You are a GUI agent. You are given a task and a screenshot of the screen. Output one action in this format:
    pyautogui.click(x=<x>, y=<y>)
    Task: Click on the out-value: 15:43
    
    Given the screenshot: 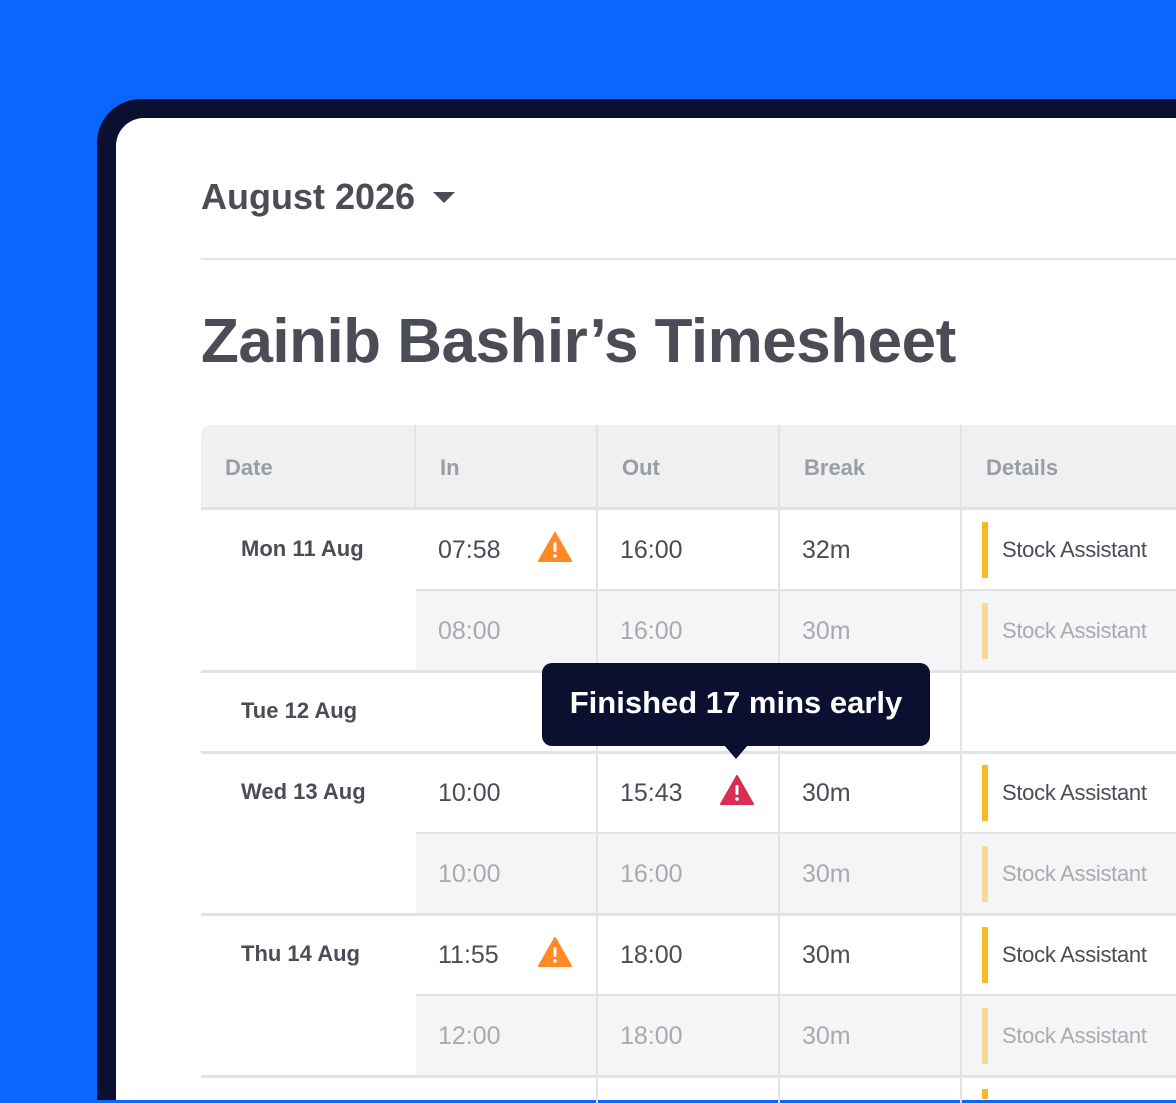 What is the action you would take?
    pyautogui.click(x=651, y=793)
    